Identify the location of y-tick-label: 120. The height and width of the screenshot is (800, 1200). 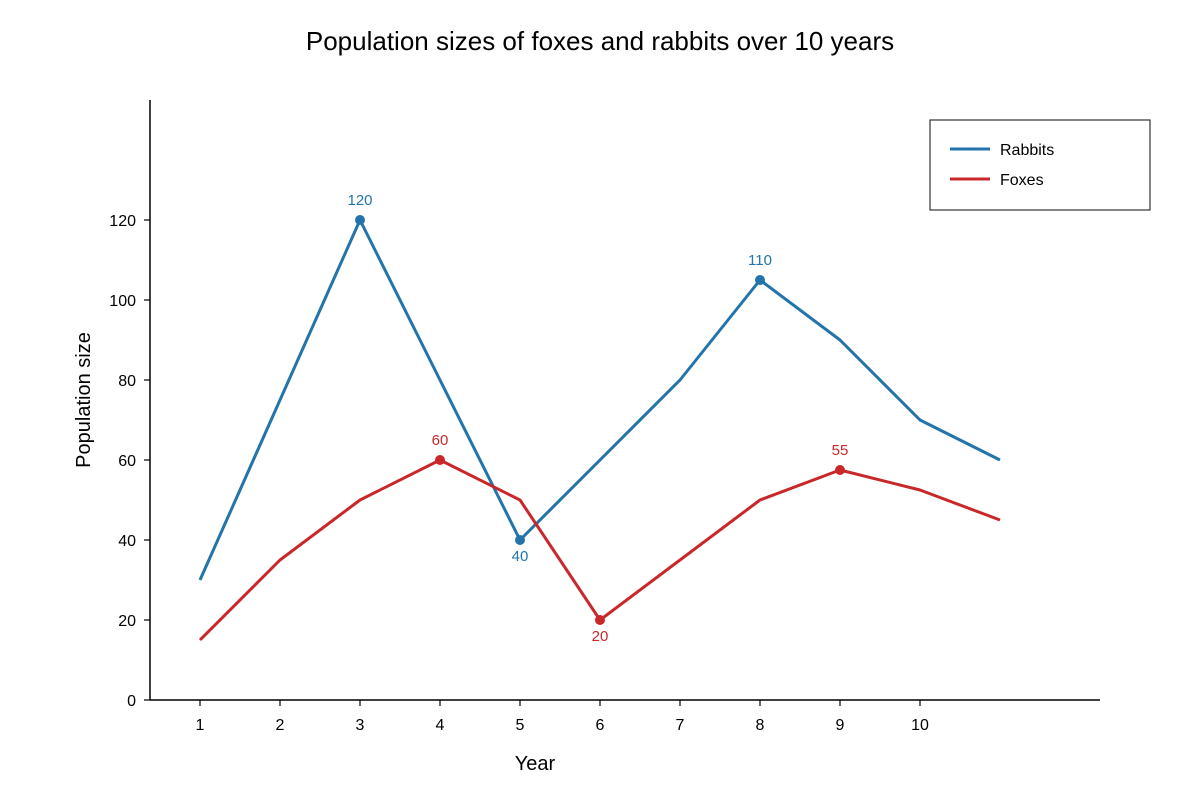
(122, 221).